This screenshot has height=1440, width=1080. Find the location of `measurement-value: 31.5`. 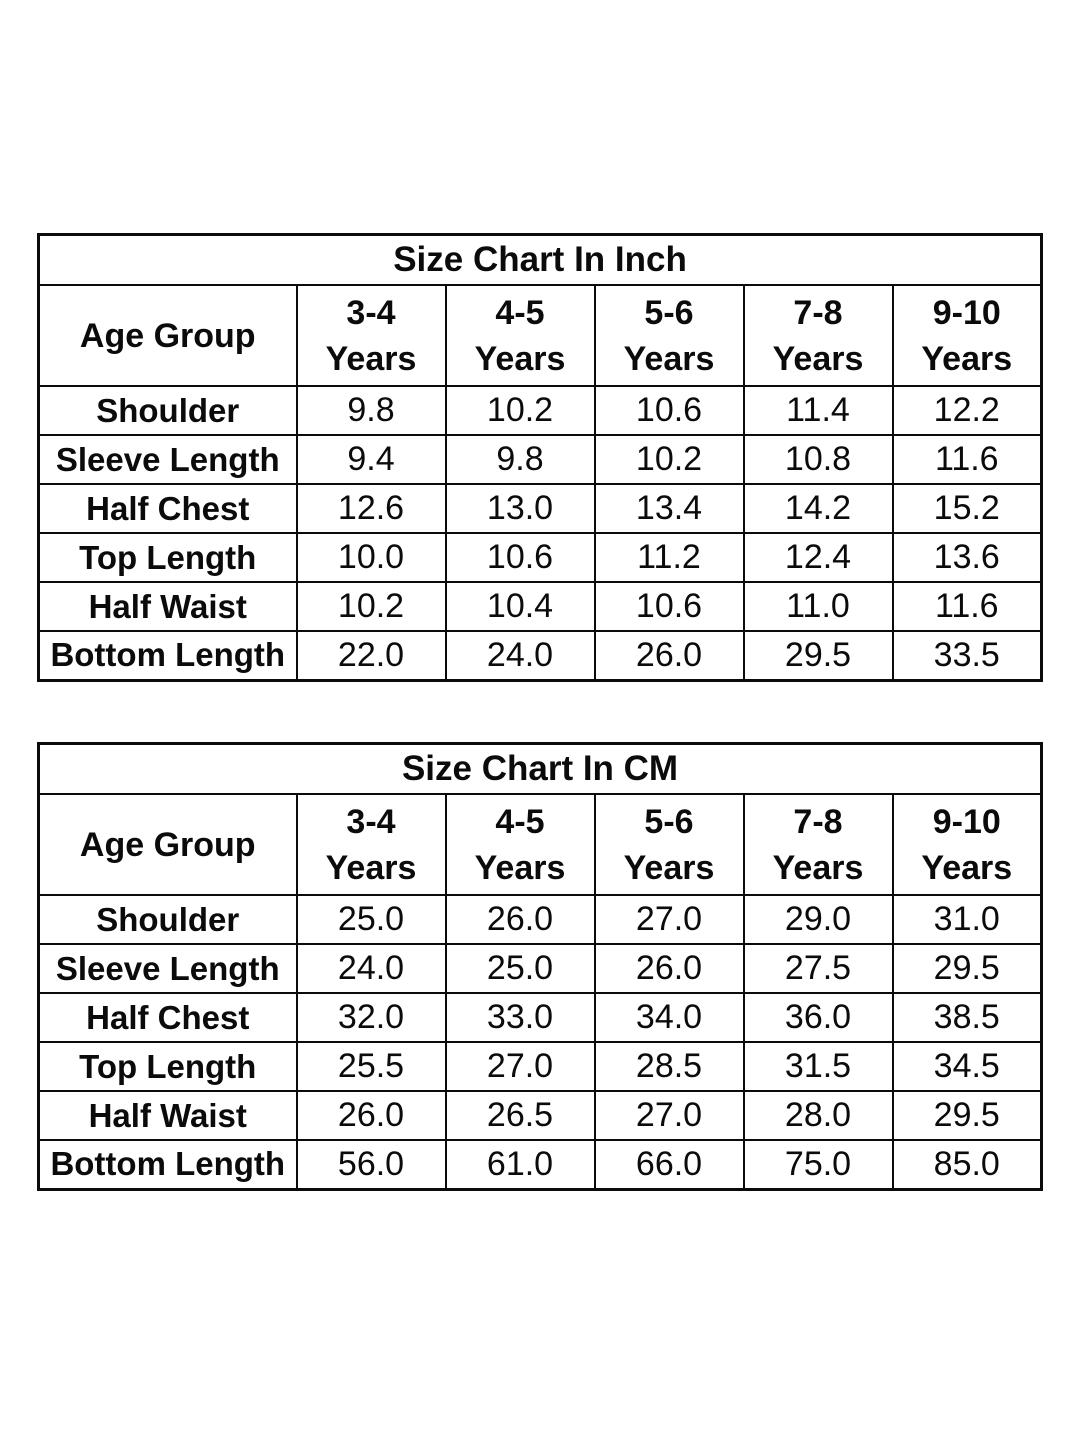

measurement-value: 31.5 is located at coordinates (818, 1066).